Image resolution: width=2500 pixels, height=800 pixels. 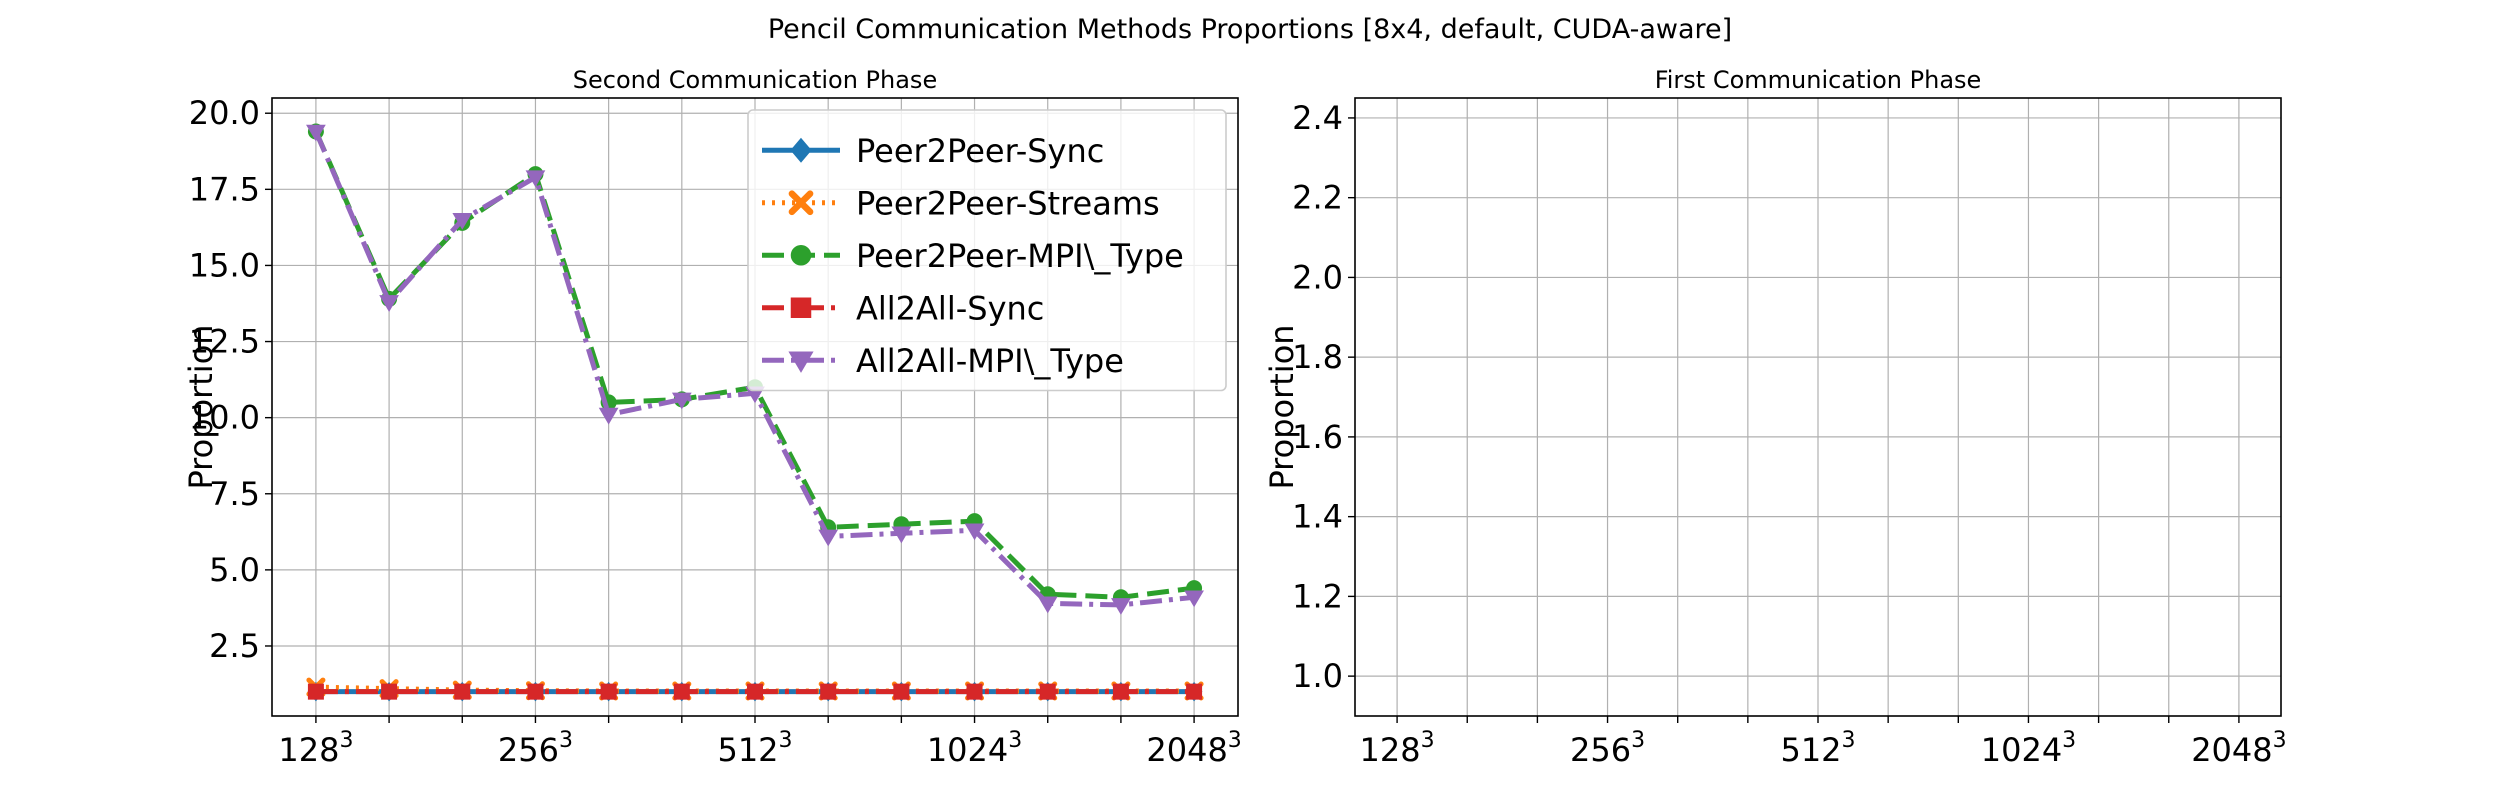 I want to click on y-tick-label: 1.4, so click(x=1317, y=517).